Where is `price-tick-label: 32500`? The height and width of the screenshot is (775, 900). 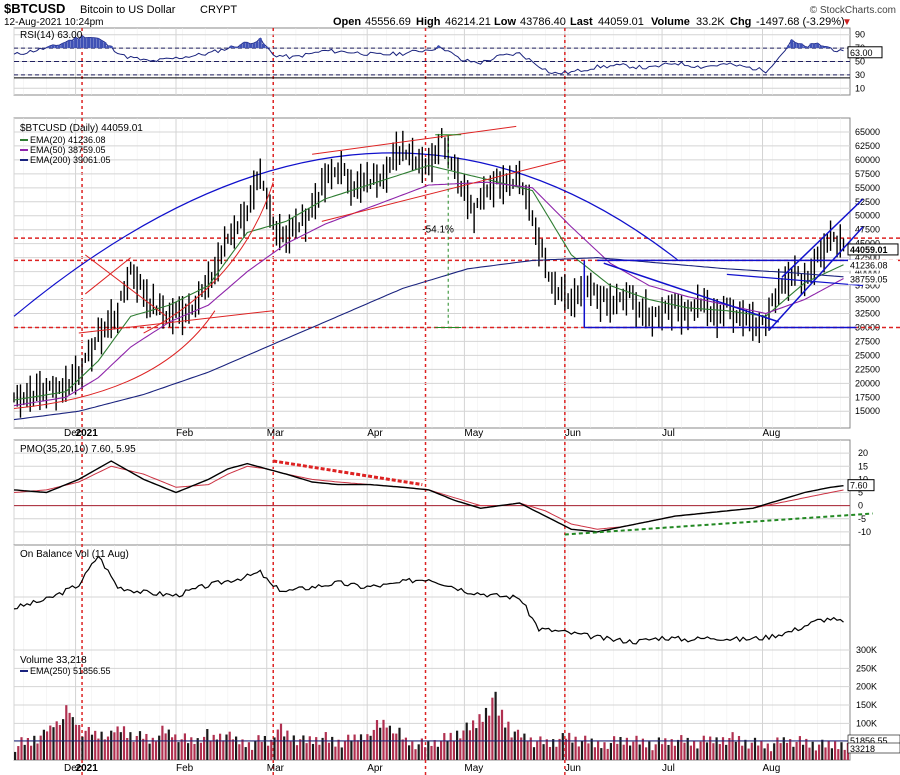
price-tick-label: 32500 is located at coordinates (867, 313).